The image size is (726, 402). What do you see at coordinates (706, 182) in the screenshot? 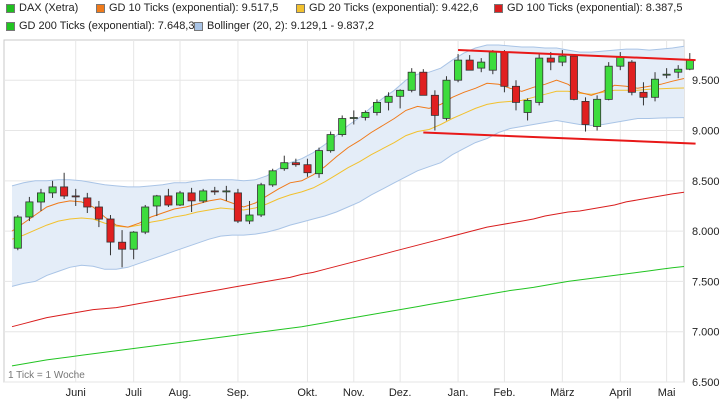
I see `y-tick-label: 8.500` at bounding box center [706, 182].